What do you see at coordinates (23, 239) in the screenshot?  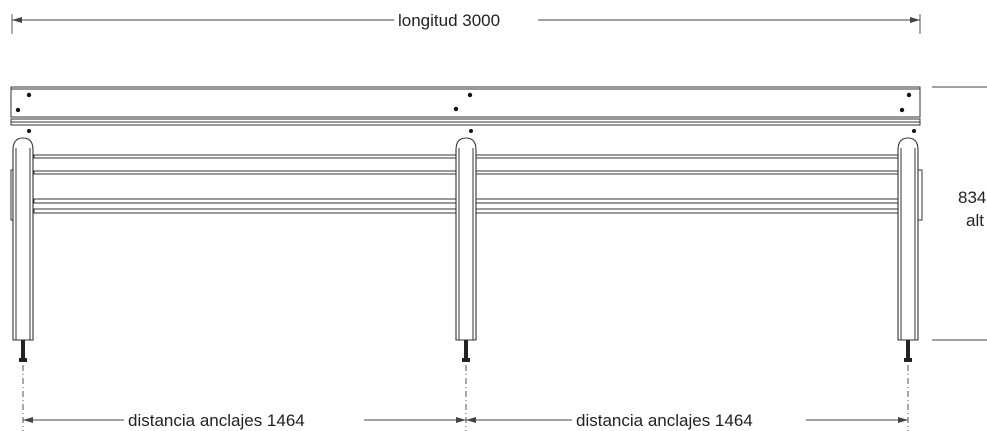 I see `post-left` at bounding box center [23, 239].